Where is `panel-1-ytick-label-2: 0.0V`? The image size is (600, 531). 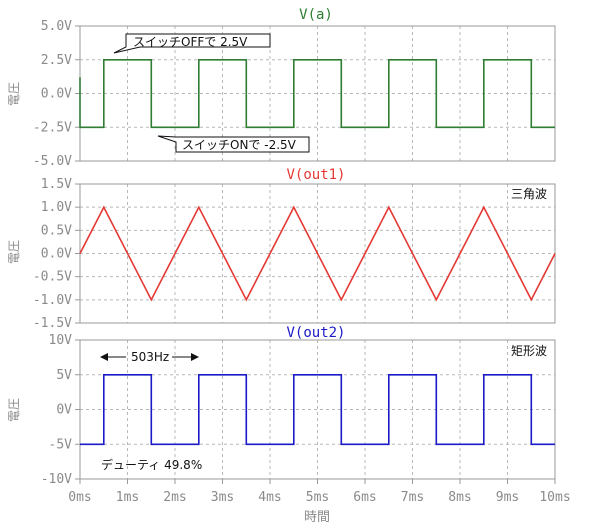
panel-1-ytick-label-2: 0.0V is located at coordinates (56, 94).